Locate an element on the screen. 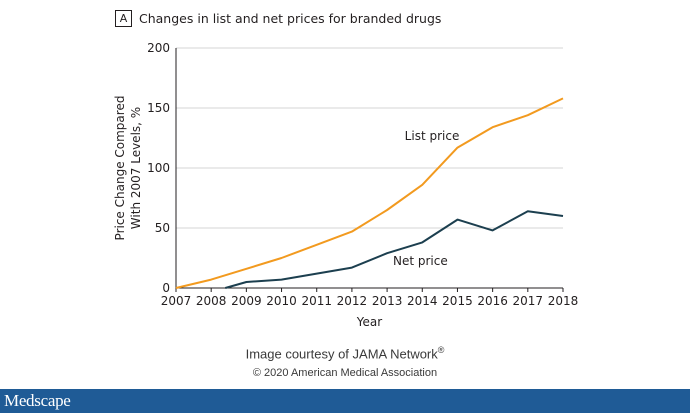  list-price-label: List price is located at coordinates (432, 136).